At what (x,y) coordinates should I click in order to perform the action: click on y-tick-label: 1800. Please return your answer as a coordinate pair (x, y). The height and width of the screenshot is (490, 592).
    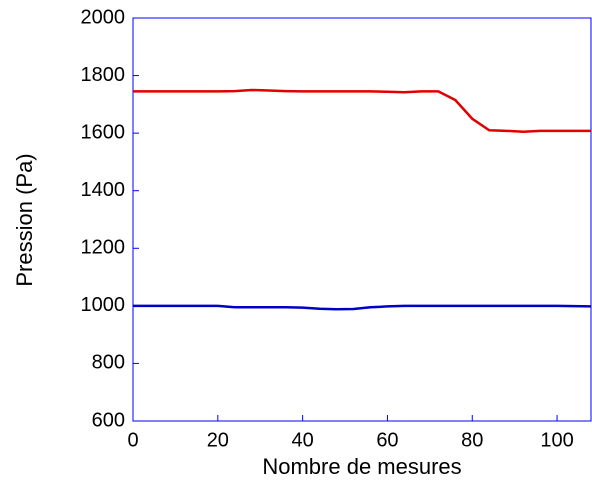
    Looking at the image, I should click on (103, 75).